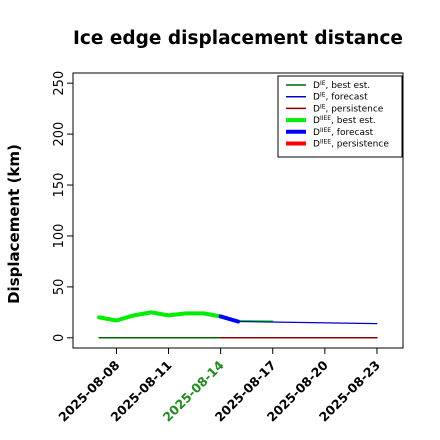 This screenshot has height=440, width=440. I want to click on series-line-iiee-forecast-thin, so click(307, 322).